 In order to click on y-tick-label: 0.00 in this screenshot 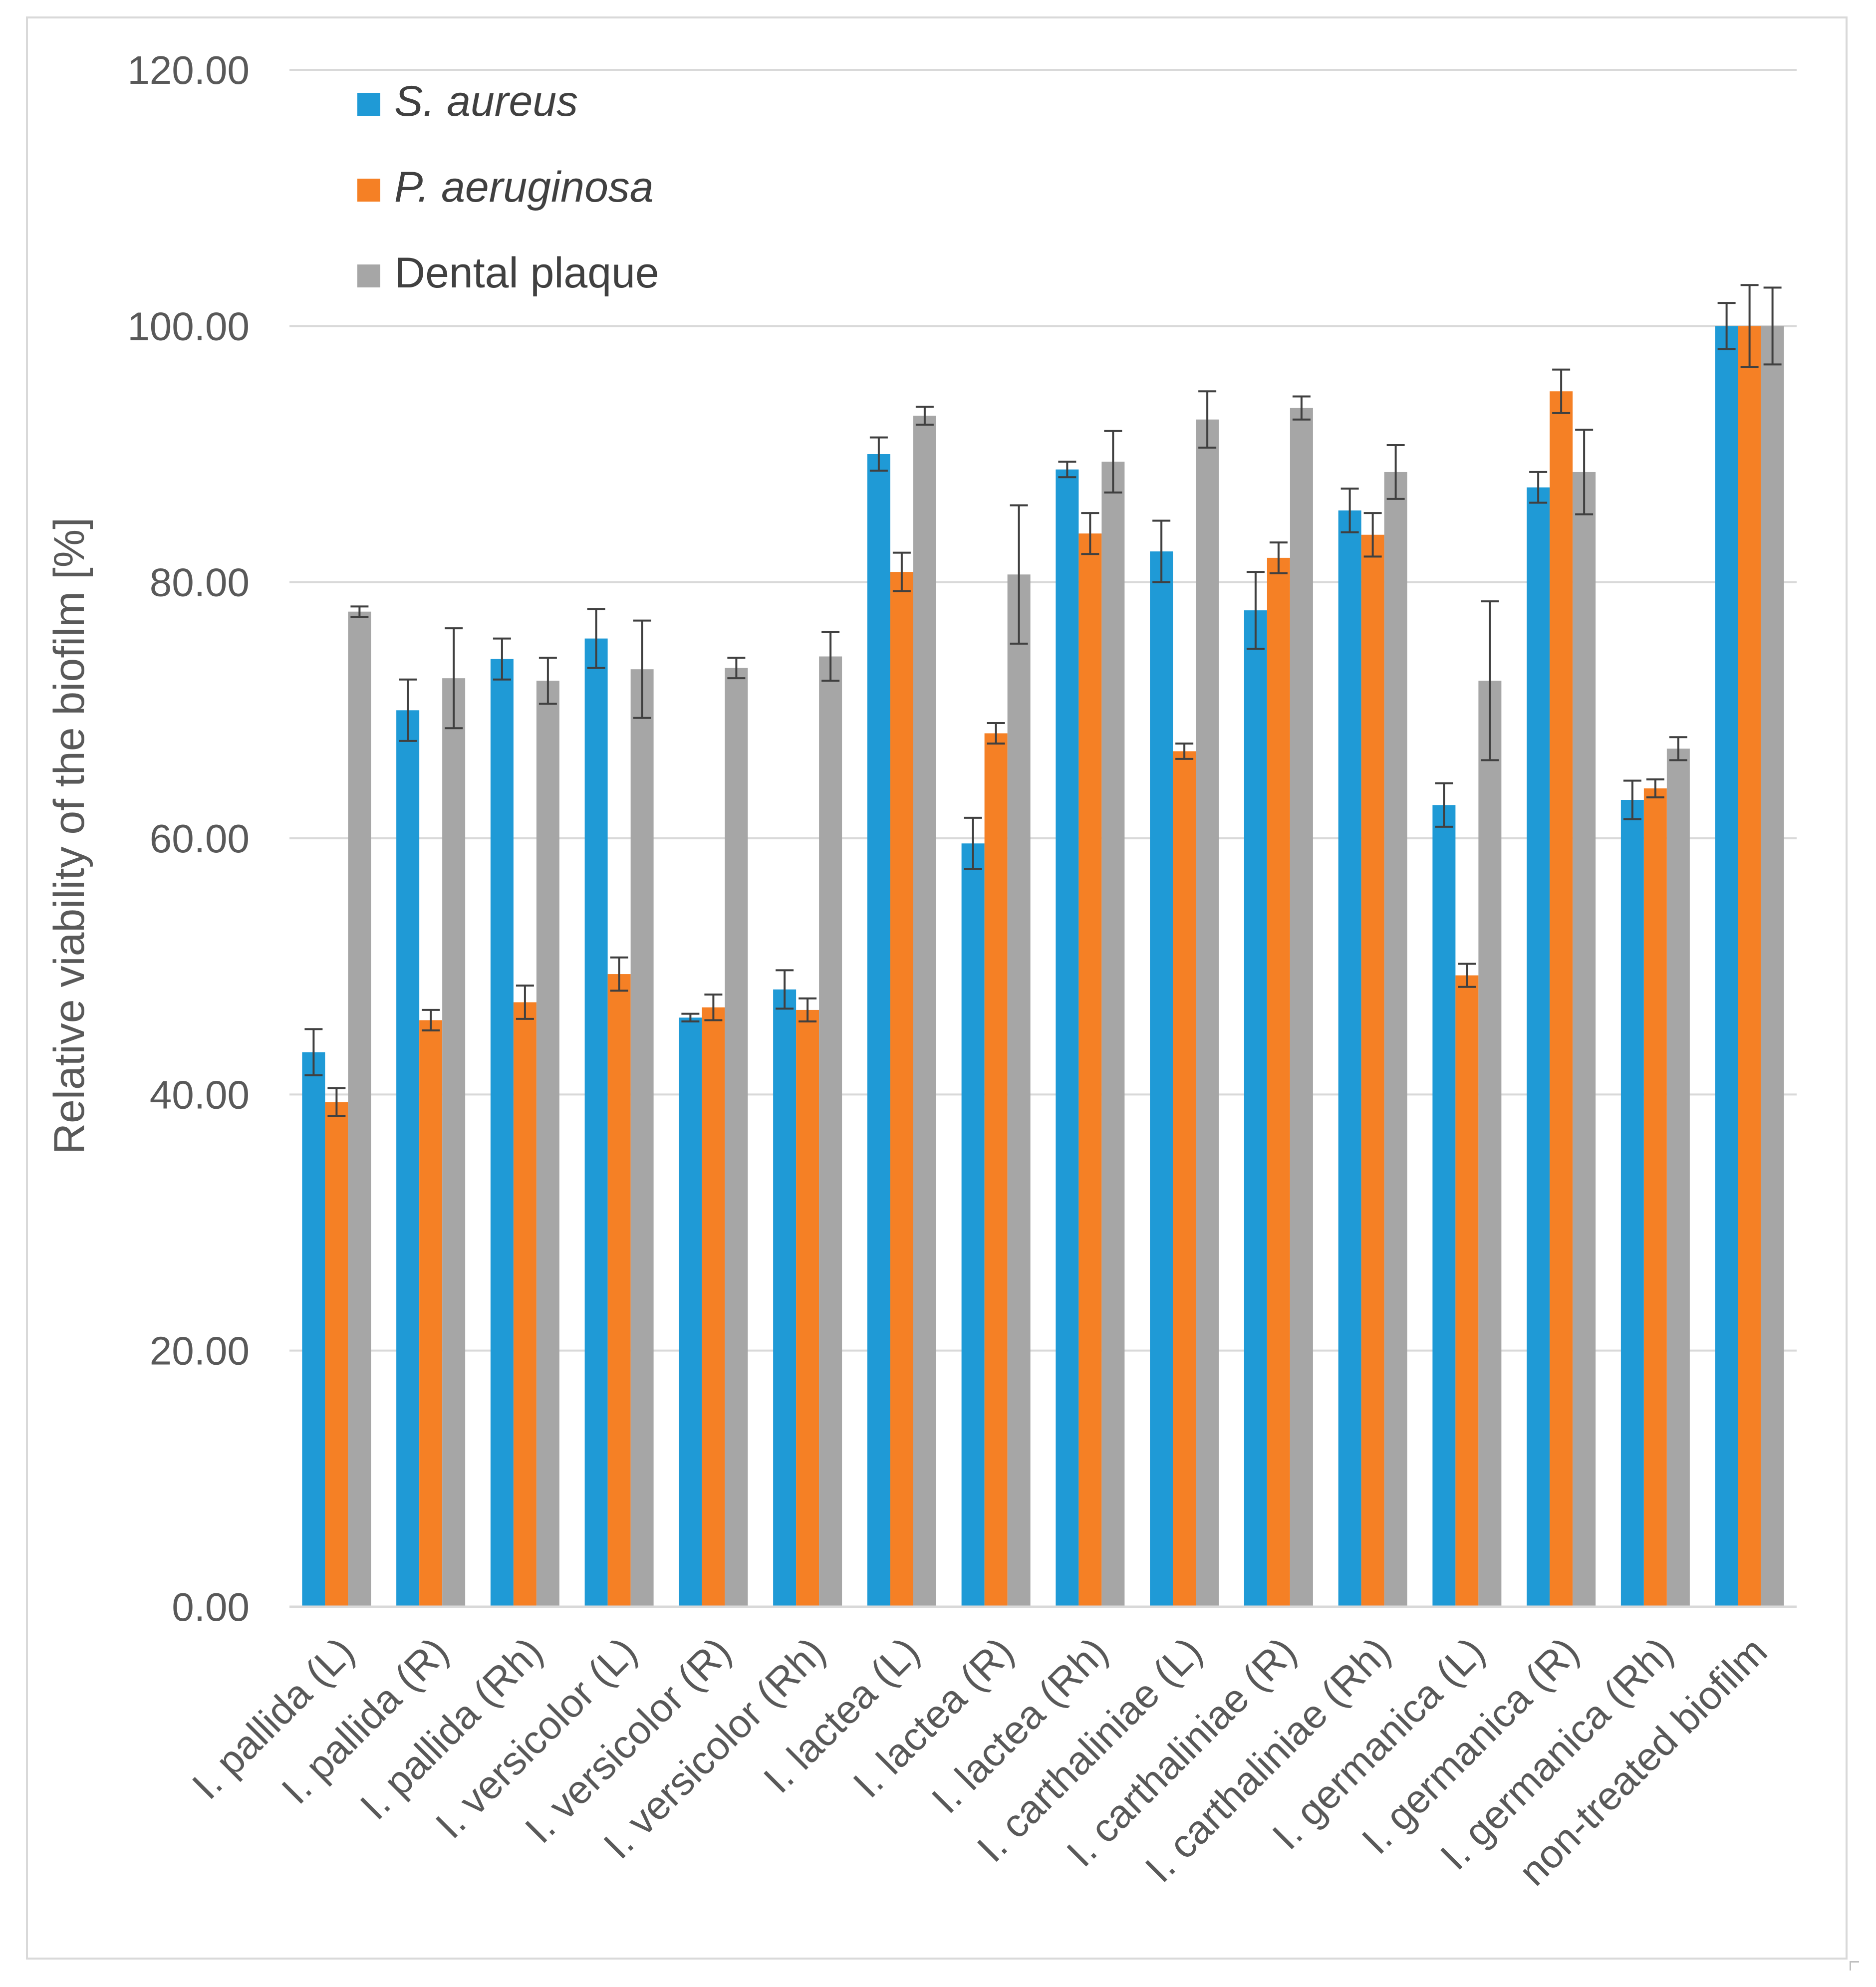, I will do `click(211, 1607)`.